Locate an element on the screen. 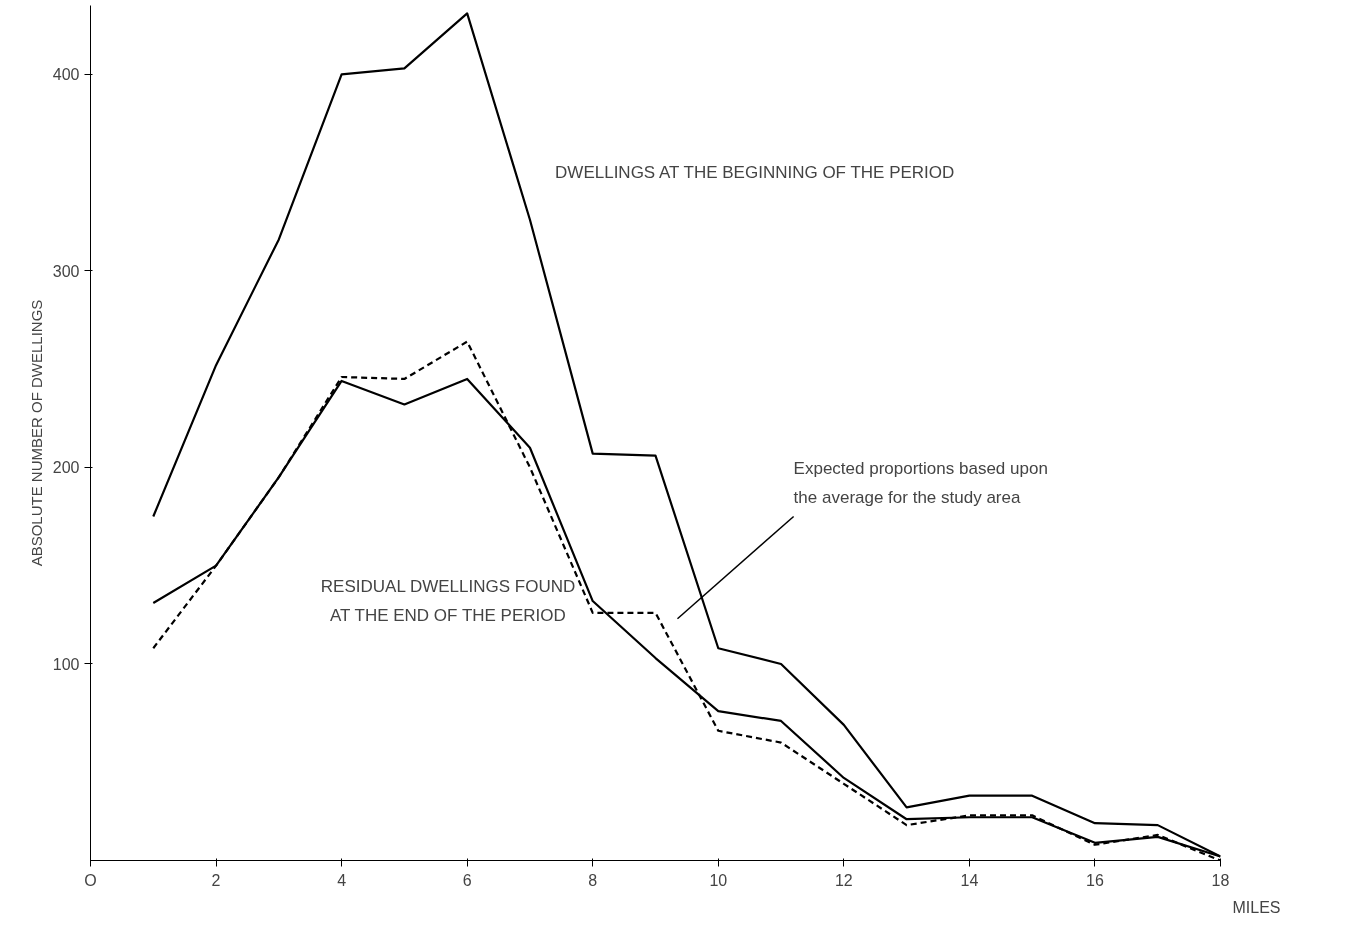 This screenshot has height=943, width=1353. x-tick-label: 12 is located at coordinates (843, 880).